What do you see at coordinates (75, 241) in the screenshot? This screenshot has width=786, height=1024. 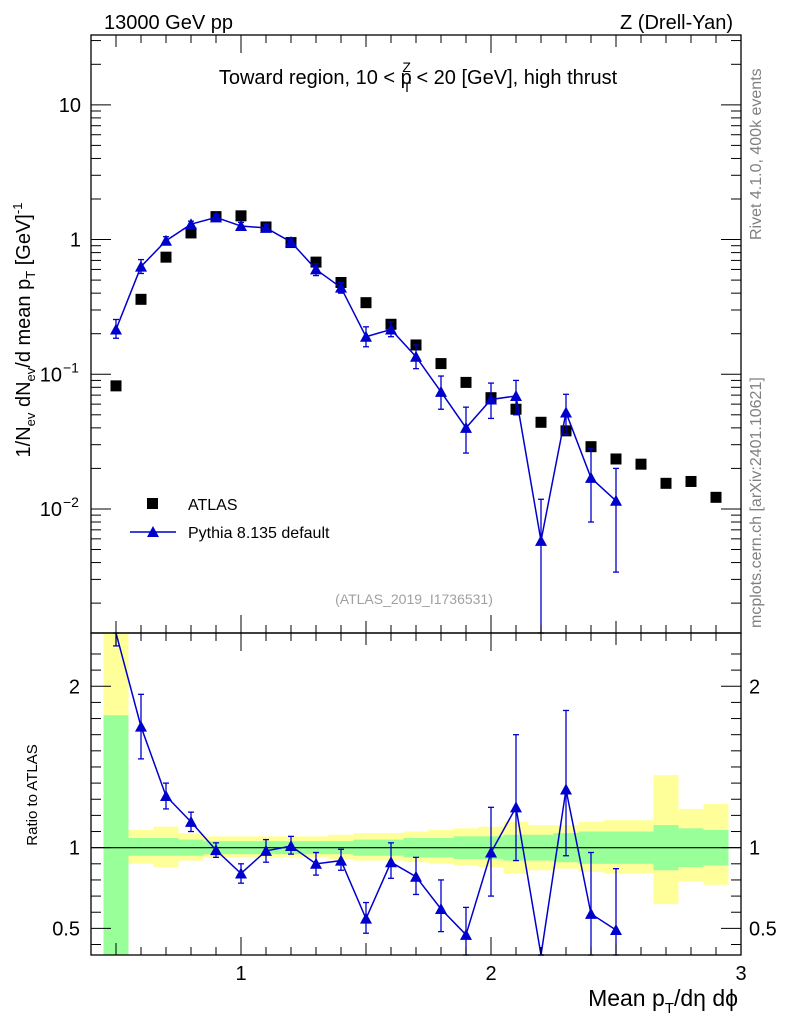 I see `y-tick-label: 1` at bounding box center [75, 241].